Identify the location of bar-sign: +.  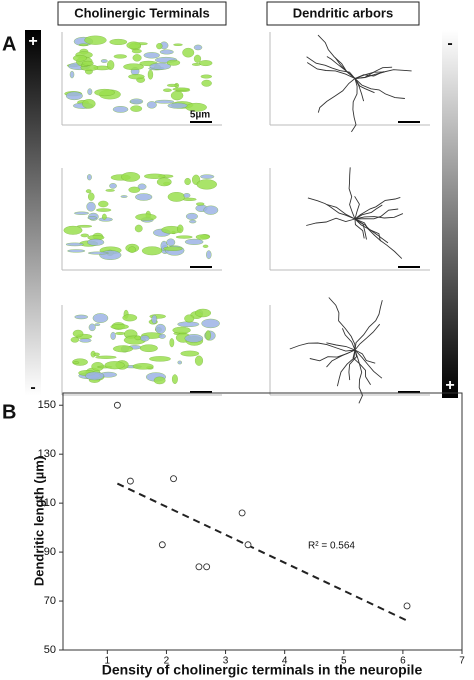
(449, 385).